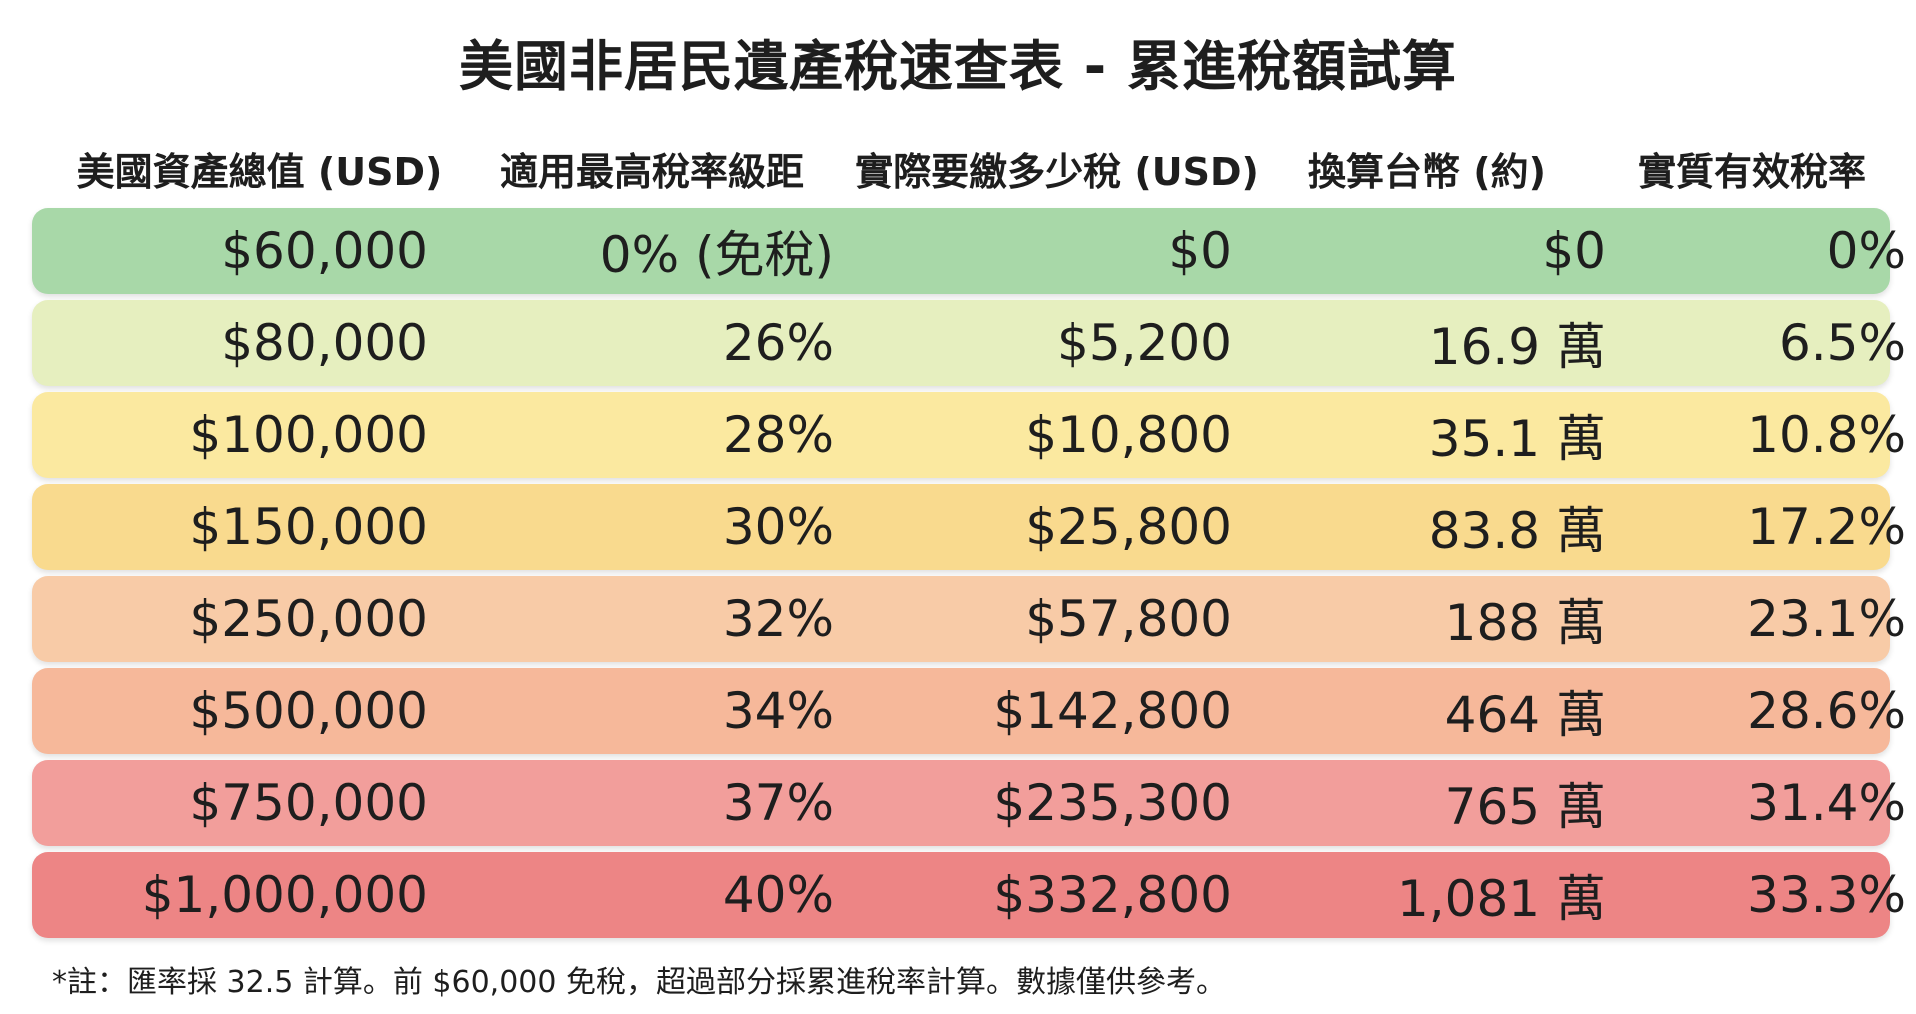  I want to click on cell-tax-bracket: 37%, so click(778, 803).